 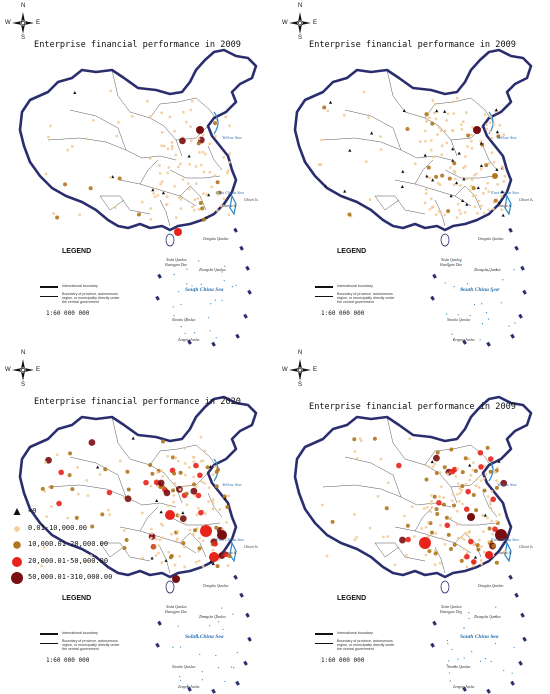 I want to click on country-fill, so click(x=413, y=487).